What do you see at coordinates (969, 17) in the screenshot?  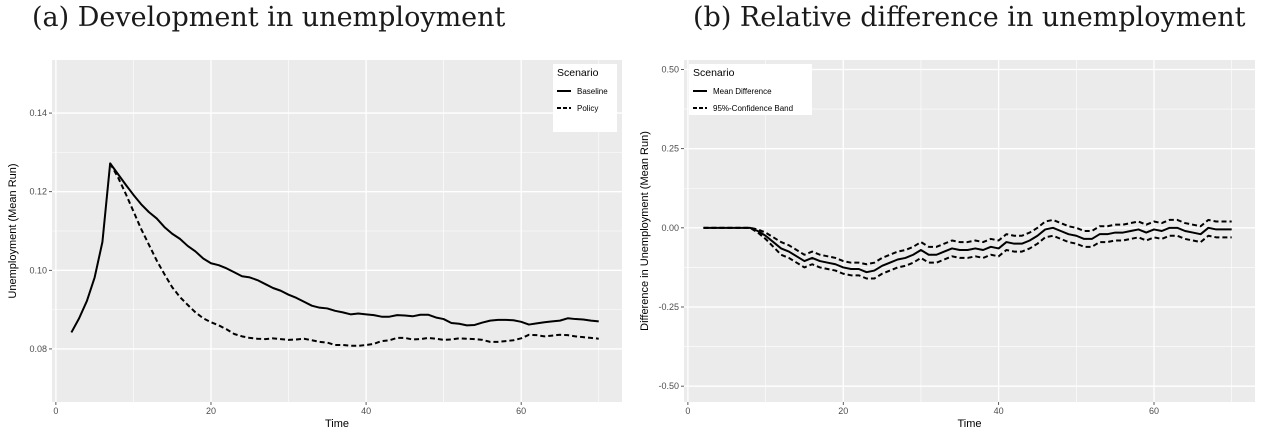 I see `caption-b: (b) Relative difference in unemployment` at bounding box center [969, 17].